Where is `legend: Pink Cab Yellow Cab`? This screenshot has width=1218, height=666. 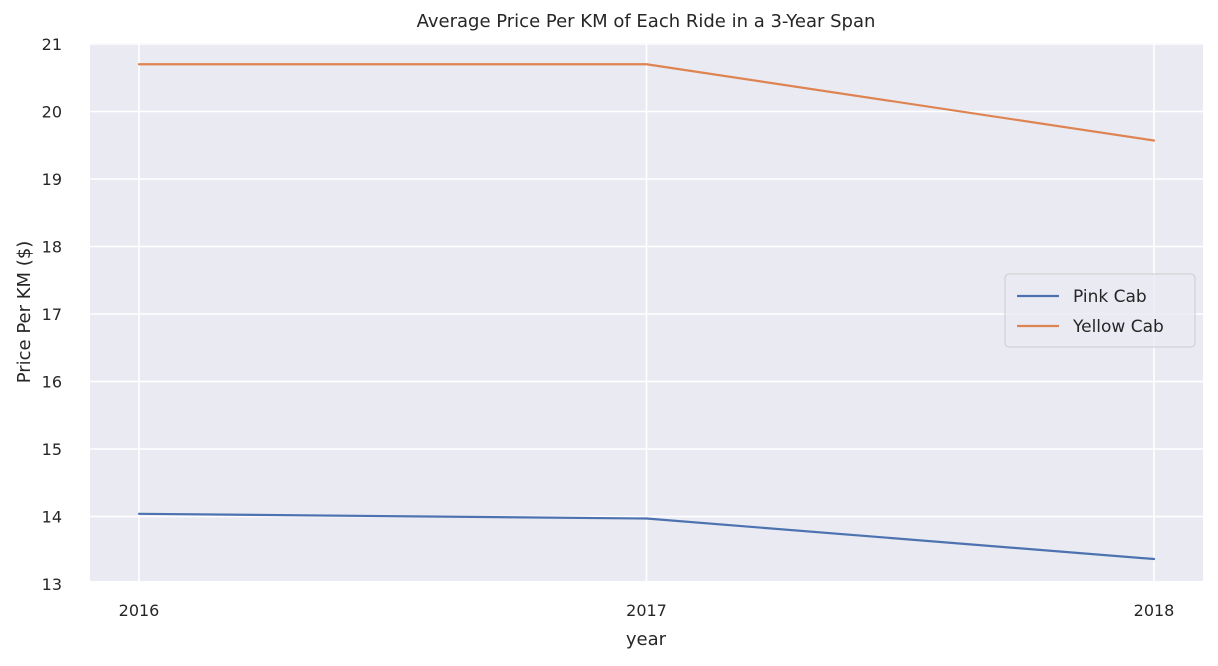
legend: Pink Cab Yellow Cab is located at coordinates (1100, 310).